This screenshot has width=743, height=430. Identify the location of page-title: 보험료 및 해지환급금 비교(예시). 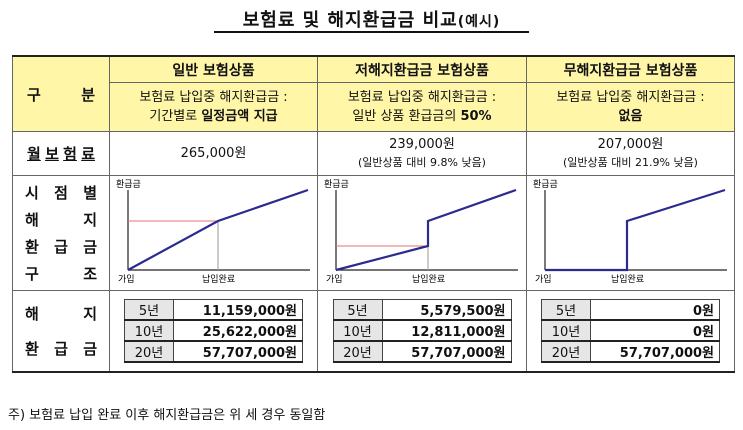
(371, 19).